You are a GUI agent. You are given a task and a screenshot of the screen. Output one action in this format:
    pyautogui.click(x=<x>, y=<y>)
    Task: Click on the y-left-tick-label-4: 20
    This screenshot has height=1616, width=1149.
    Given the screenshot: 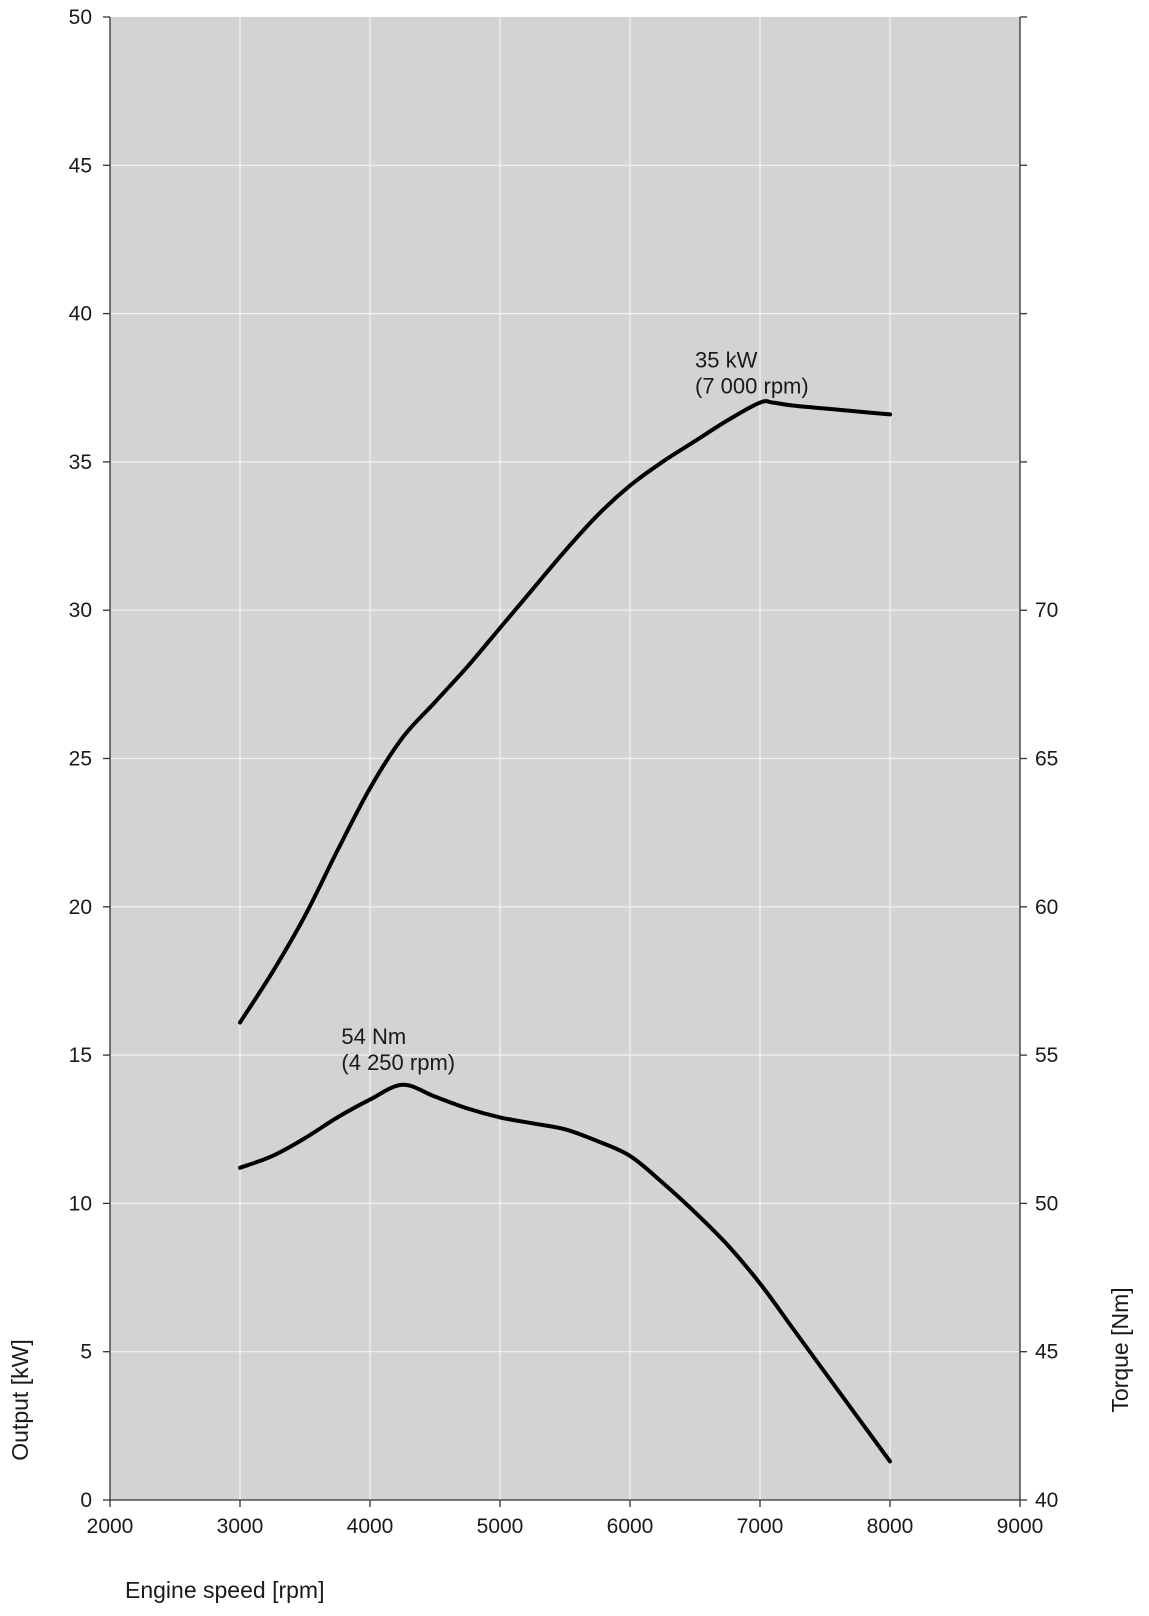 What is the action you would take?
    pyautogui.click(x=80, y=907)
    